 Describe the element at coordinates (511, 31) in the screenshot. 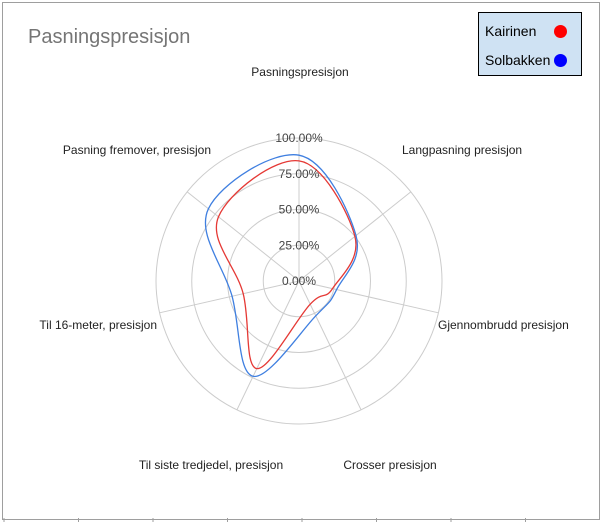

I see `legend-label: Kairinen` at that location.